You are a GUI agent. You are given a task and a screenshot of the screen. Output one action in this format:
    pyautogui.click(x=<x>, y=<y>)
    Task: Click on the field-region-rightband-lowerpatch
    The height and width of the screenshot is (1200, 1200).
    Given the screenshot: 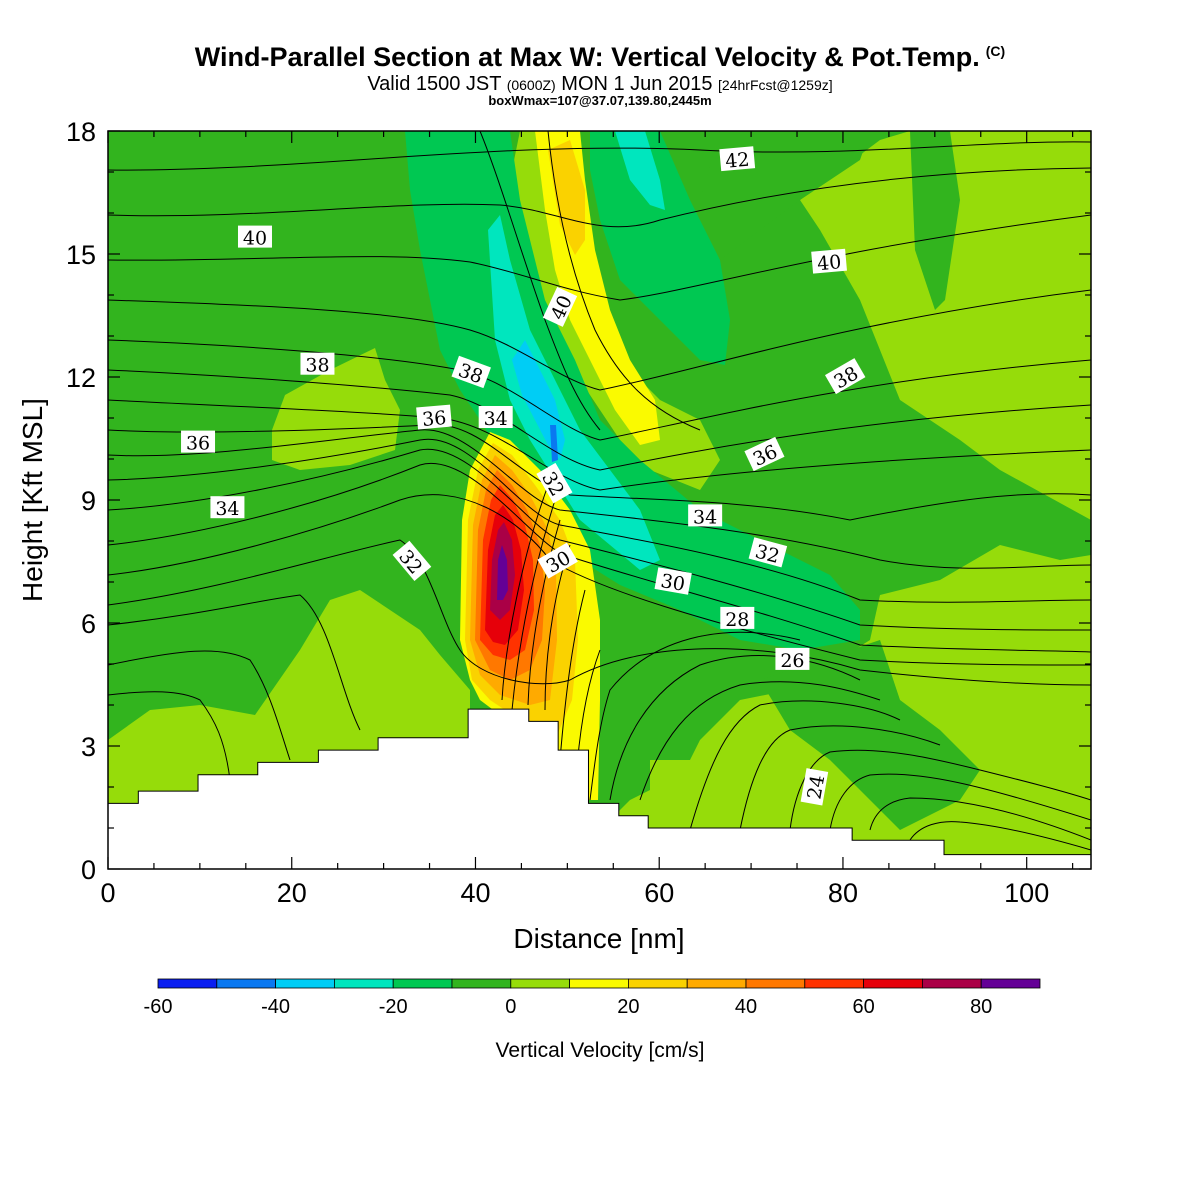 What is the action you would take?
    pyautogui.click(x=870, y=735)
    